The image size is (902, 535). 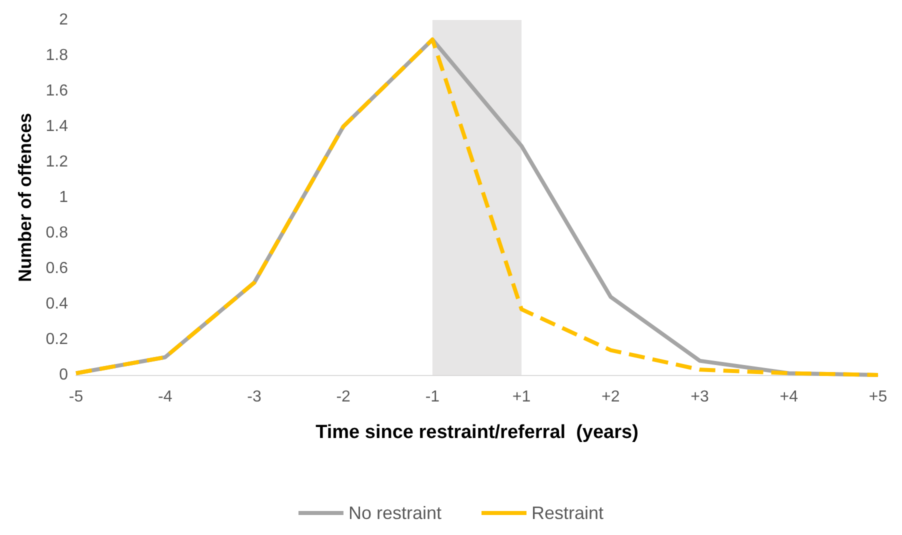 What do you see at coordinates (57, 91) in the screenshot?
I see `y-tick-label: 1.6` at bounding box center [57, 91].